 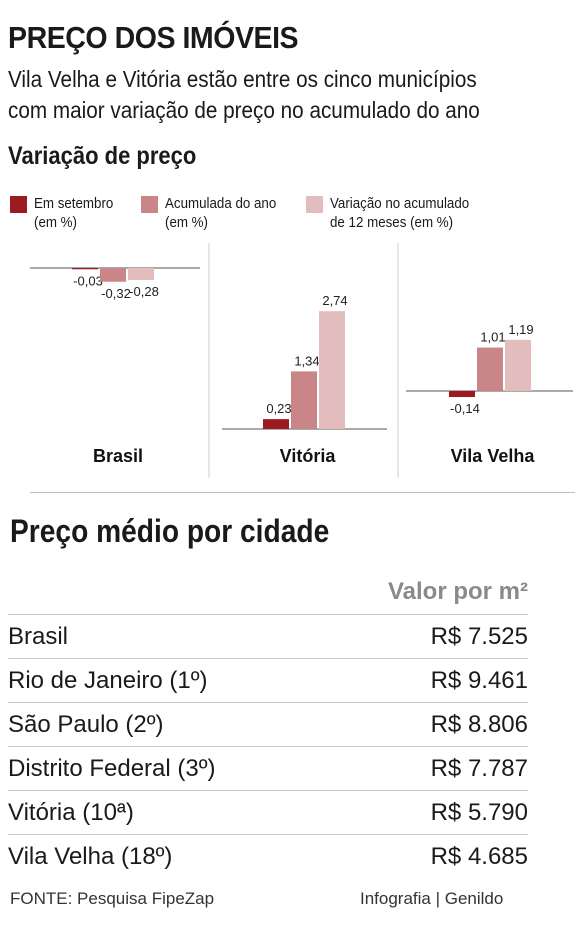 What do you see at coordinates (457, 591) in the screenshot?
I see `column-header-valor: Valor por m²` at bounding box center [457, 591].